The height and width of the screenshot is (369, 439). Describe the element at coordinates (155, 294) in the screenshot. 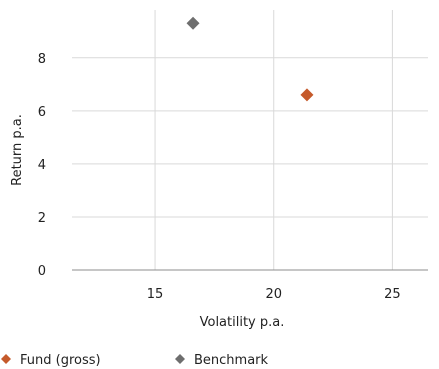

I see `x-tick-label-15: 15` at that location.